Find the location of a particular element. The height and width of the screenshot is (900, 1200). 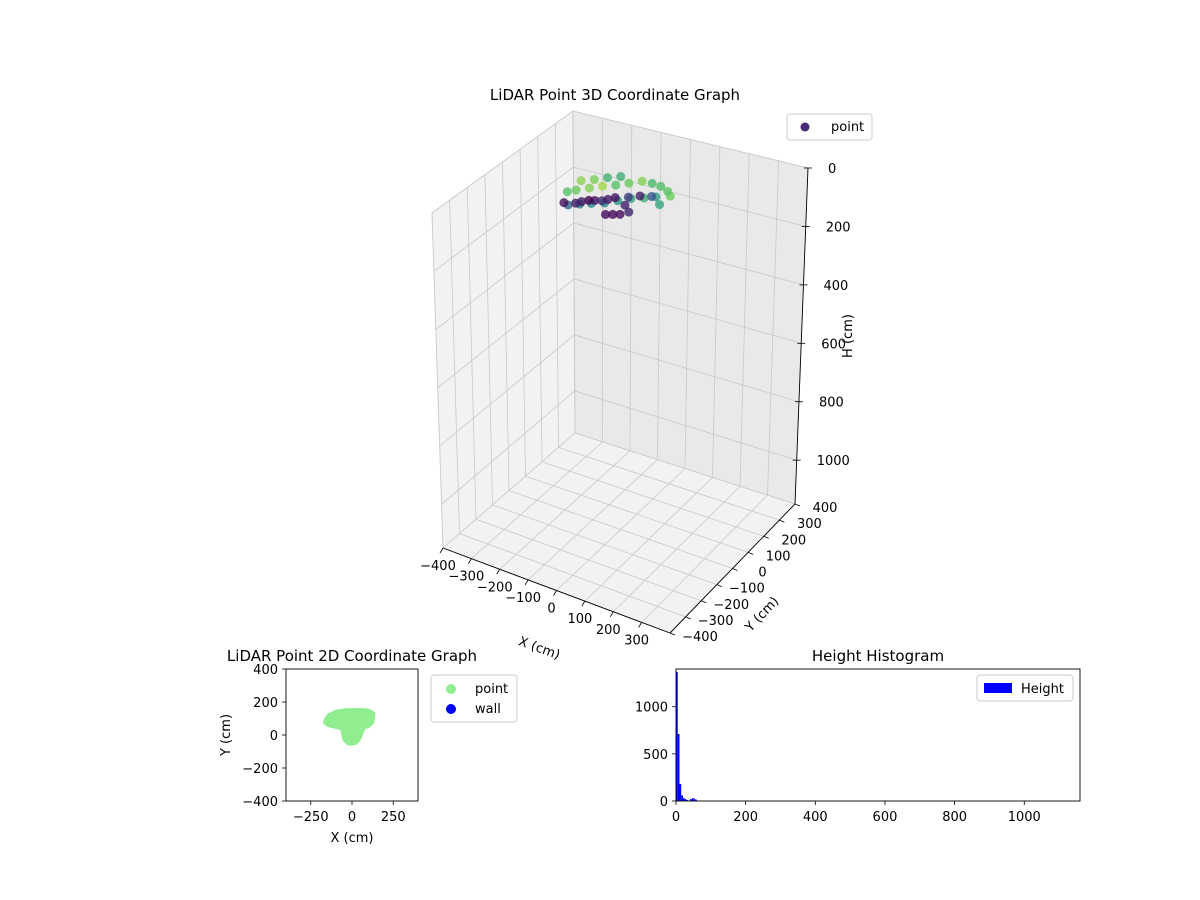

z-tick-label-3d: 600 is located at coordinates (833, 344).